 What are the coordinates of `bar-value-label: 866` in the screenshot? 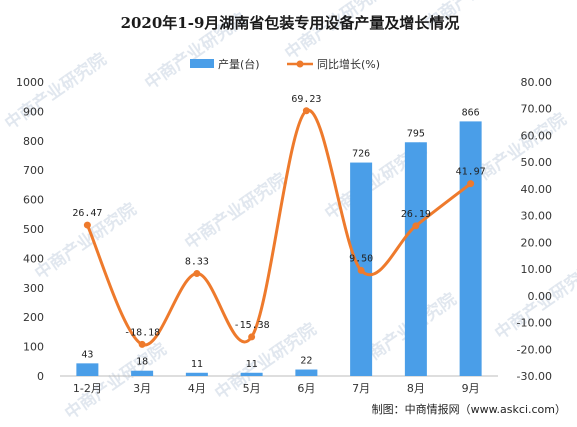 It's located at (471, 112).